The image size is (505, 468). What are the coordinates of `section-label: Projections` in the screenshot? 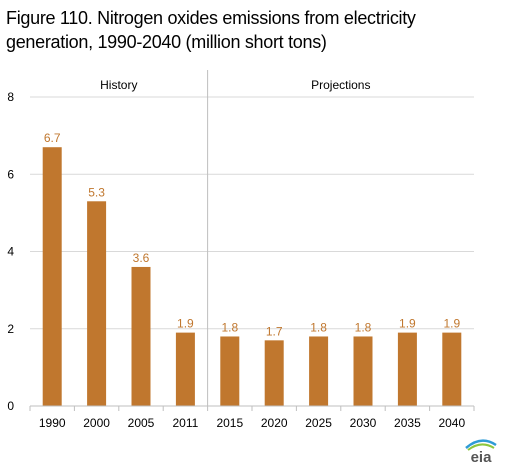 It's located at (340, 85).